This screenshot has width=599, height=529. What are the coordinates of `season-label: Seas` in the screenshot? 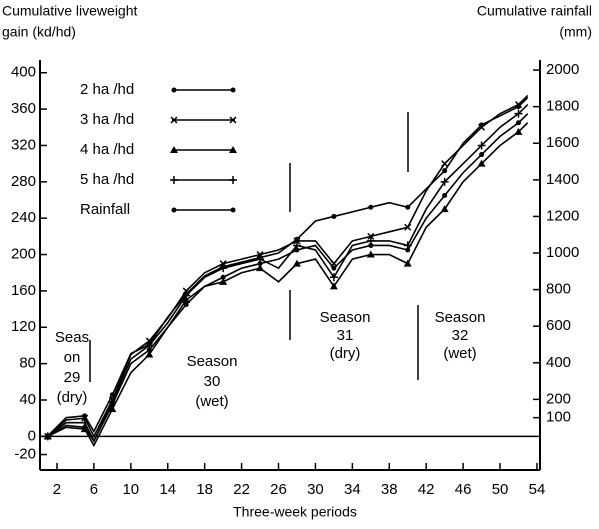 It's located at (72, 337).